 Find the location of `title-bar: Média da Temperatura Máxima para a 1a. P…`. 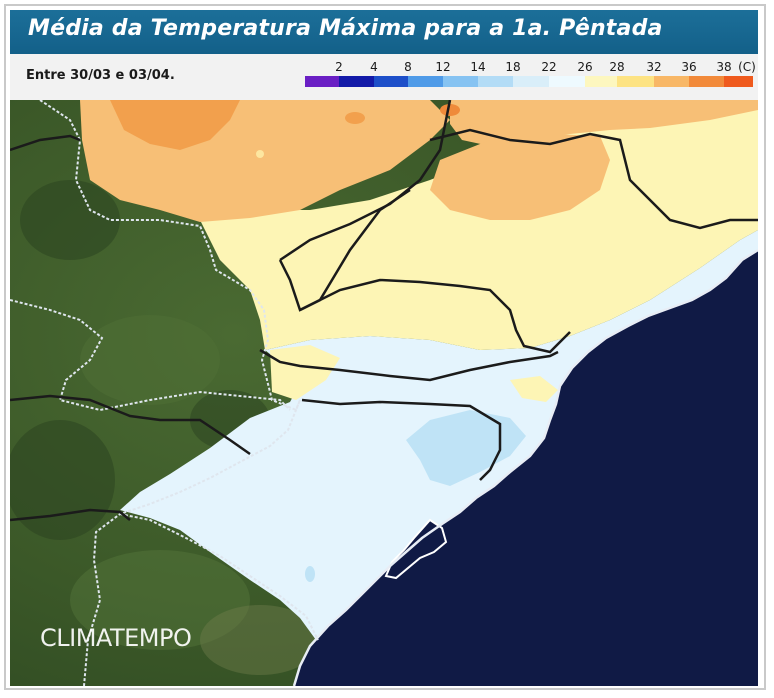

title-bar: Média da Temperatura Máxima para a 1a. P… is located at coordinates (384, 32).